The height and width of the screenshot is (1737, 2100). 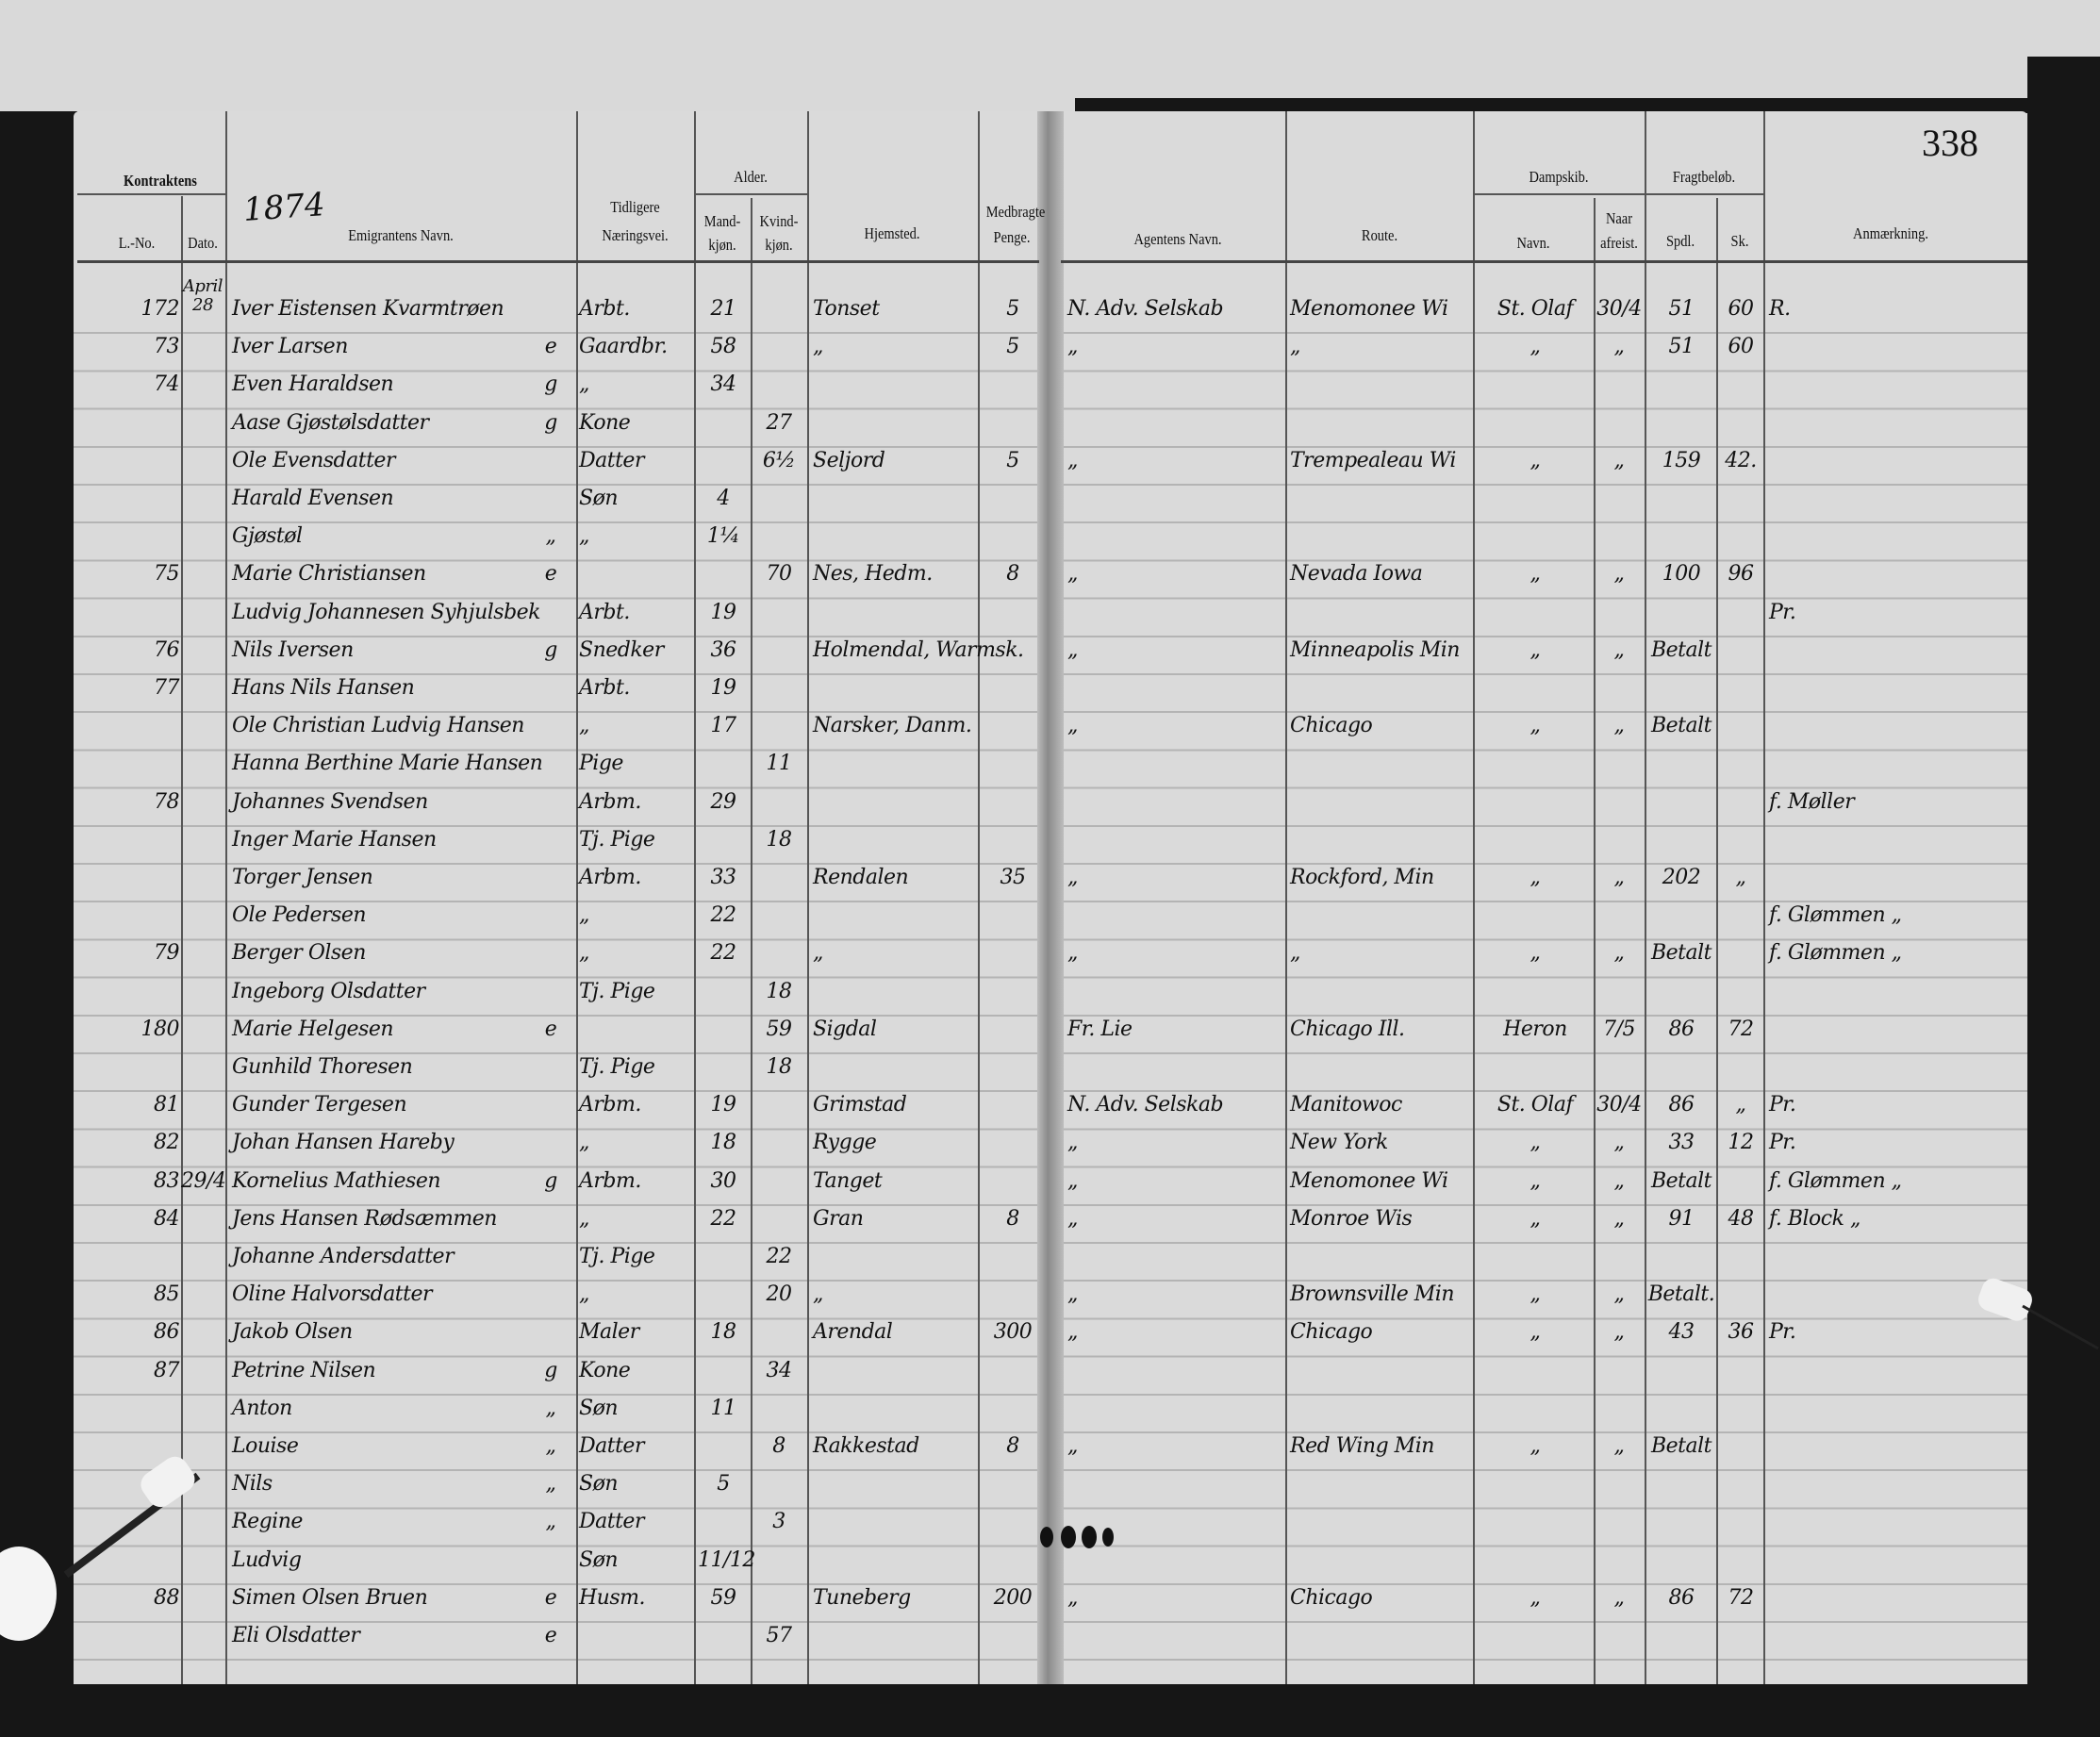 What do you see at coordinates (1348, 1029) in the screenshot?
I see `route: Chicago Ill.` at bounding box center [1348, 1029].